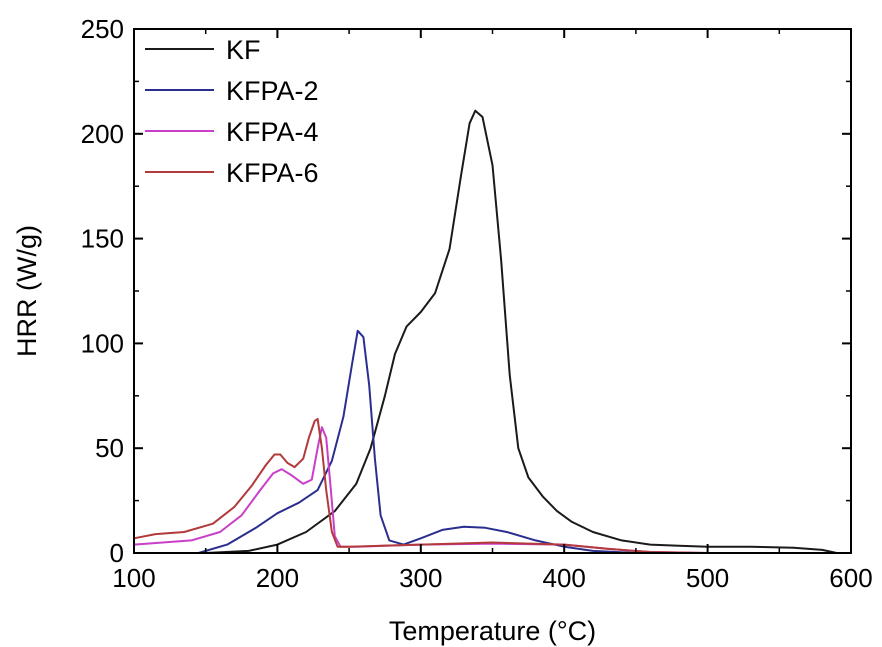 The image size is (882, 647). What do you see at coordinates (850, 578) in the screenshot?
I see `x-tick-label: 600` at bounding box center [850, 578].